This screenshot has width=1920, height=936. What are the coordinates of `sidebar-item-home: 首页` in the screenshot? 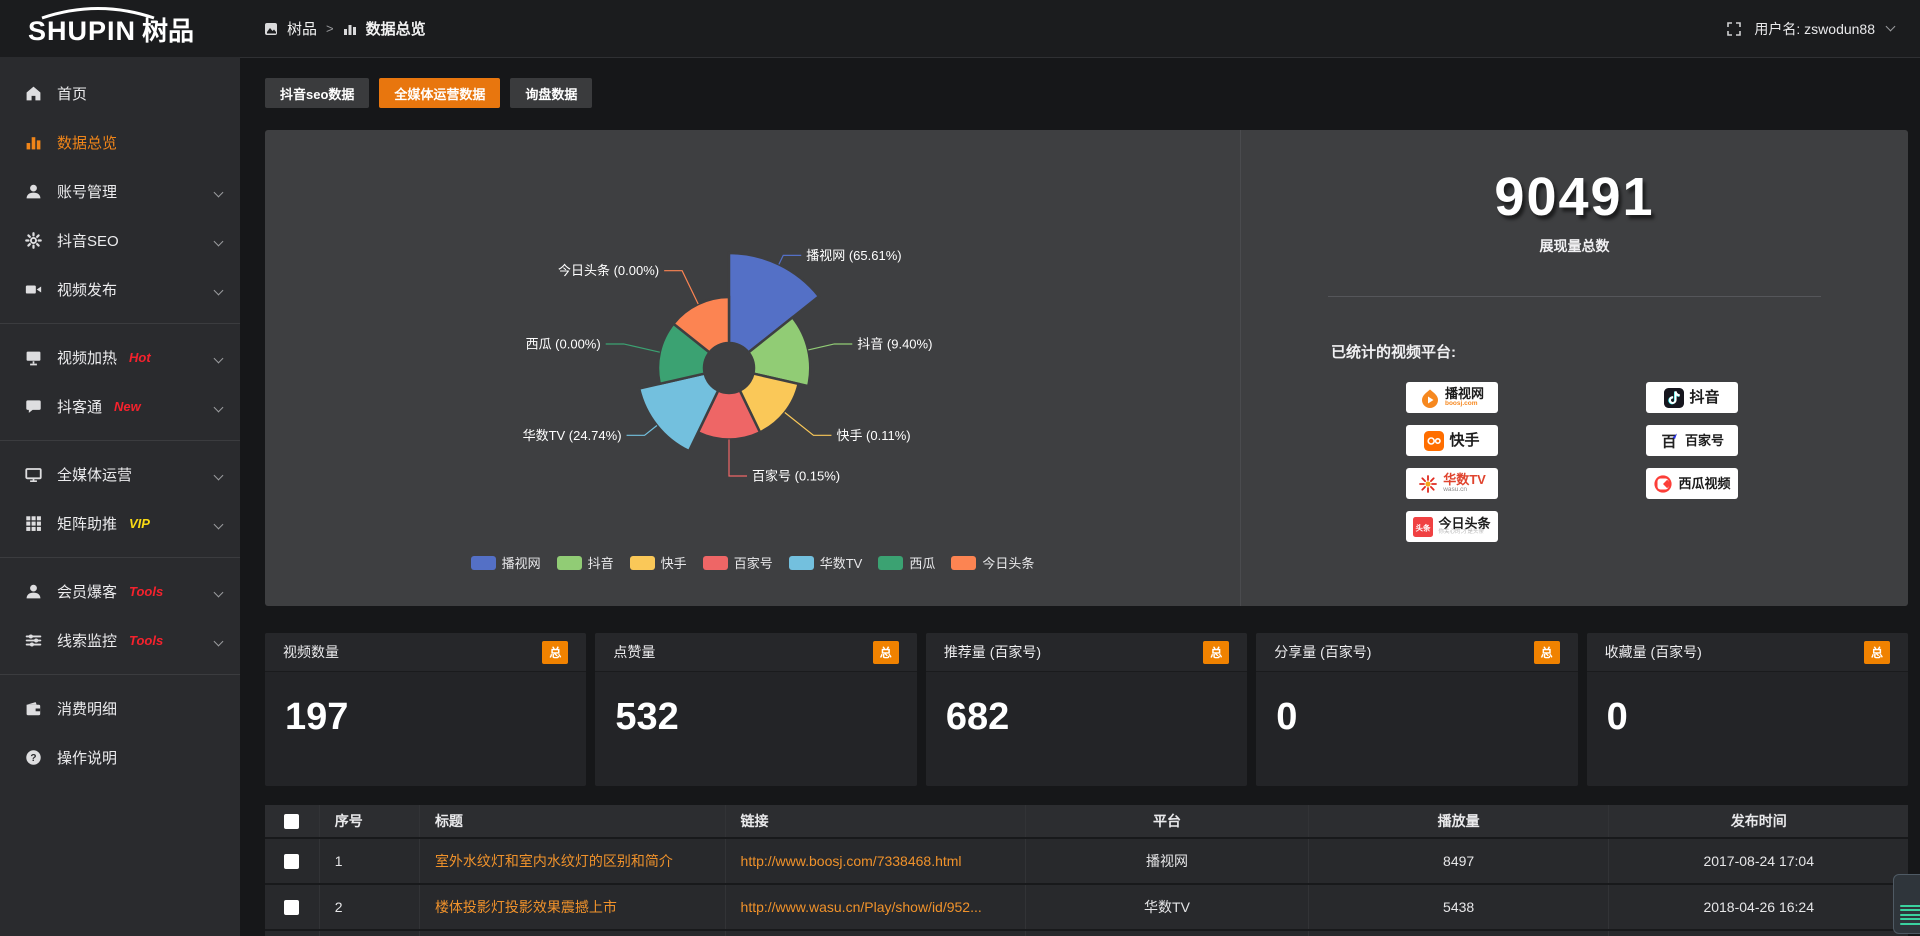 It's located at (120, 93).